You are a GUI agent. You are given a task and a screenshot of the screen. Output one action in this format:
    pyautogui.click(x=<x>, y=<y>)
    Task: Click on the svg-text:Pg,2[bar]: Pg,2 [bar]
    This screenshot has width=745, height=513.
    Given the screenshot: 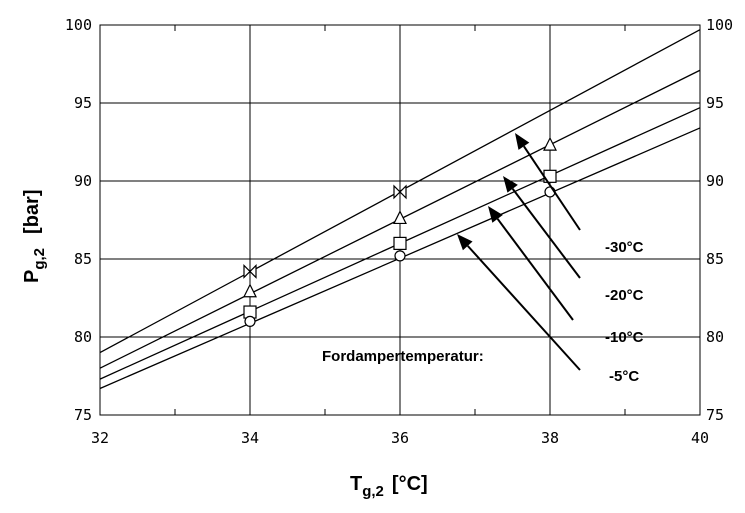 What is the action you would take?
    pyautogui.click(x=34, y=236)
    